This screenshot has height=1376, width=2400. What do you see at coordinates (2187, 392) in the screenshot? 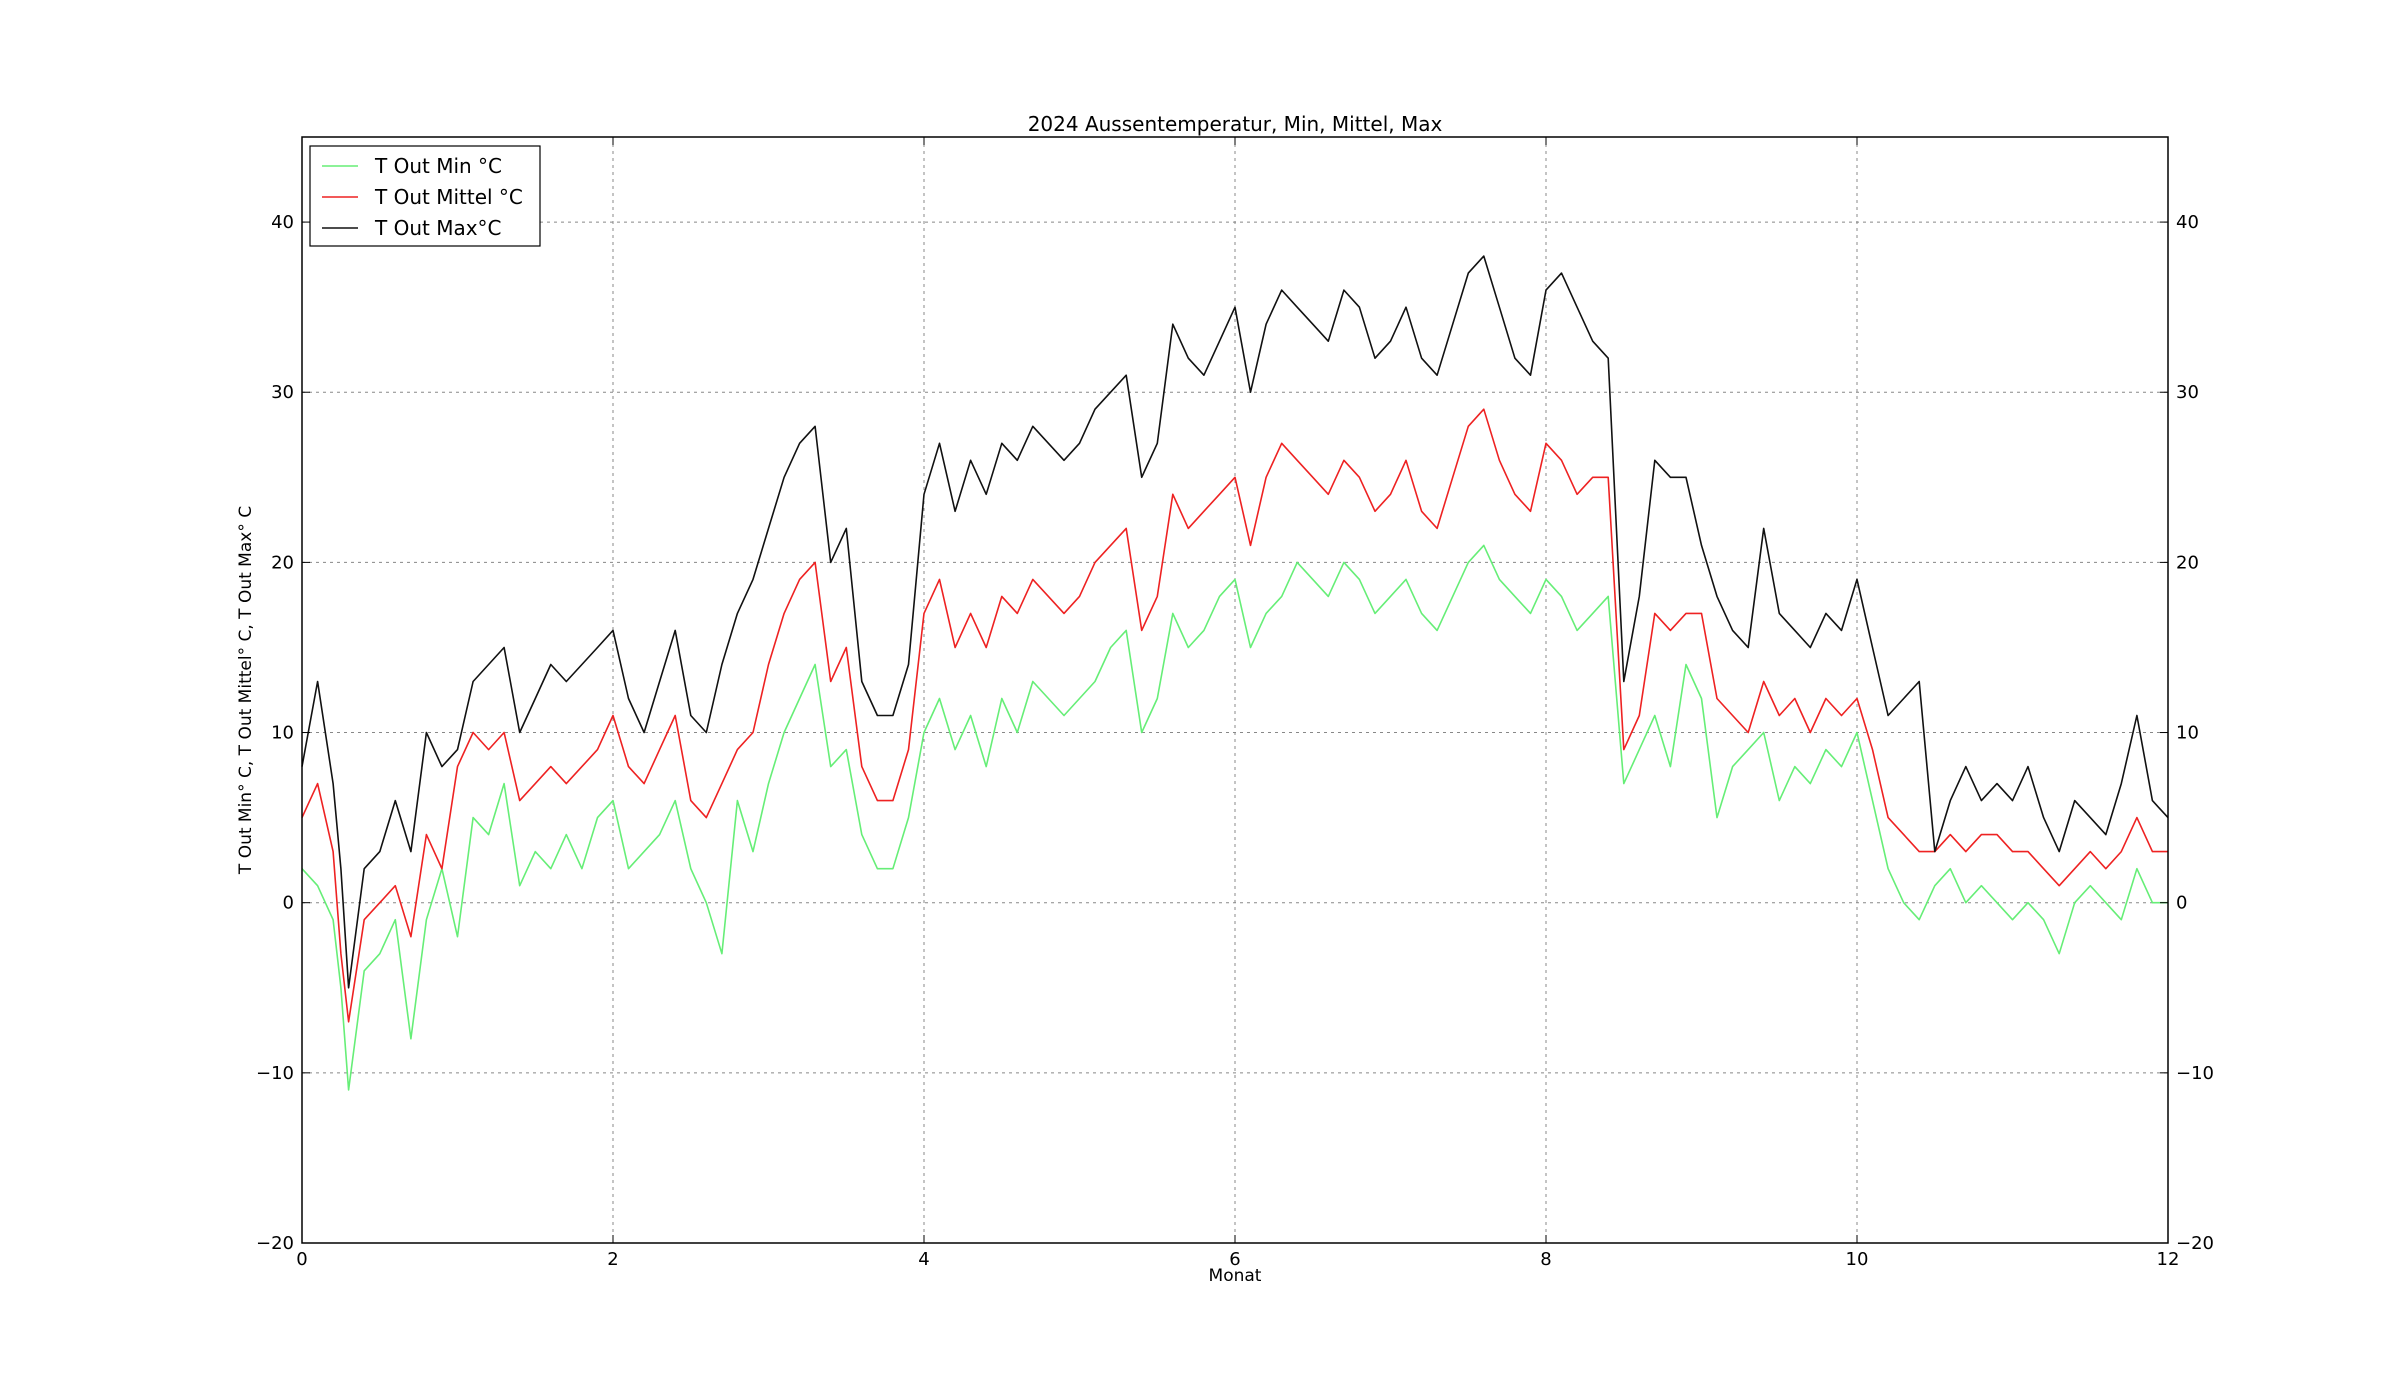
I see `y-tick-label-right: 30` at bounding box center [2187, 392].